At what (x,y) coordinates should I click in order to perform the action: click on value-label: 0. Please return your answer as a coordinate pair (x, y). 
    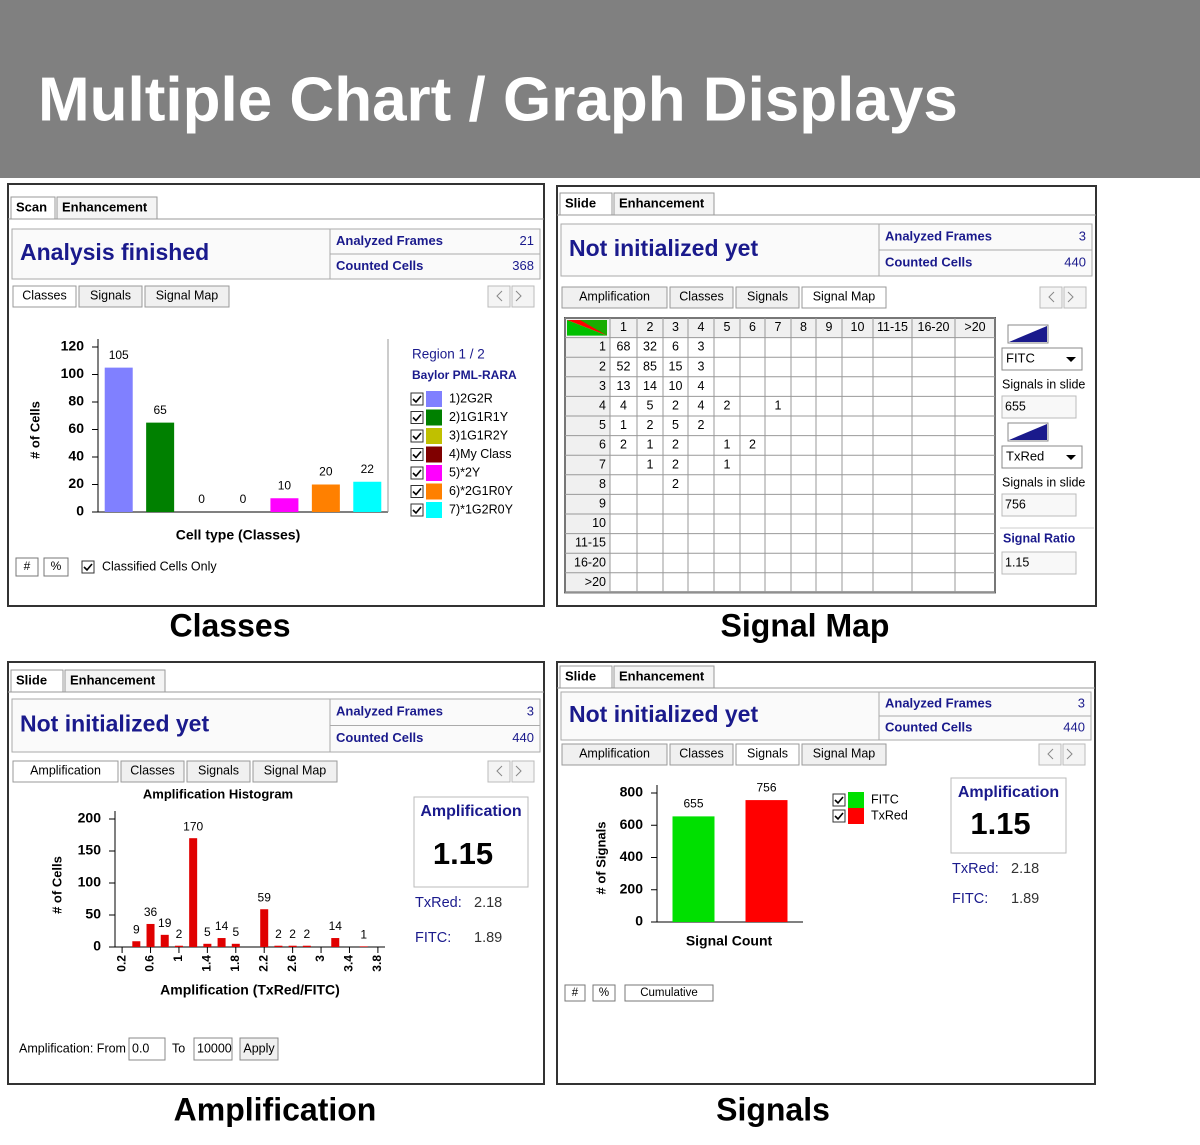
    Looking at the image, I should click on (243, 499).